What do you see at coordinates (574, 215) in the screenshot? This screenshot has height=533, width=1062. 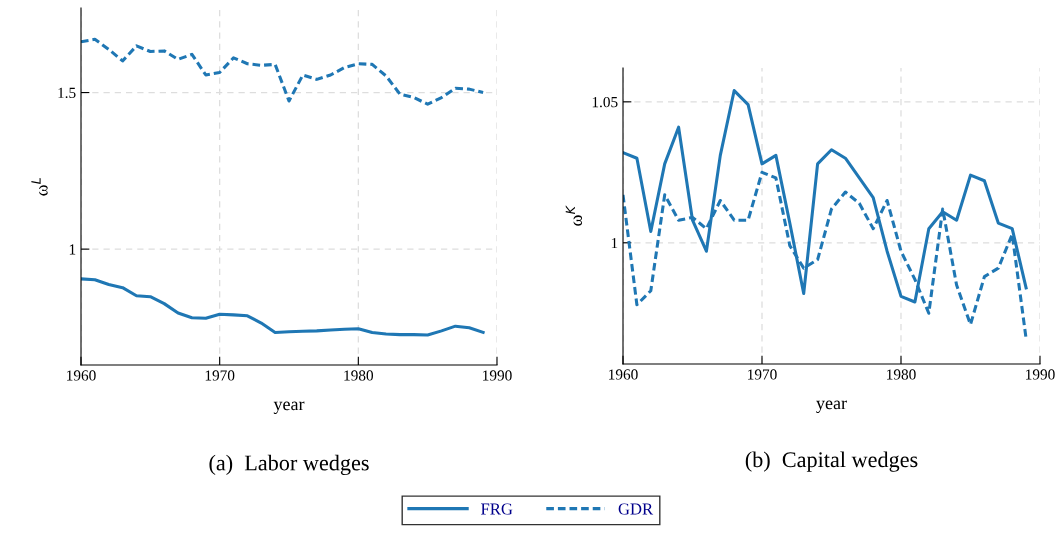 I see `y-axis-title: ω$^{K}$` at bounding box center [574, 215].